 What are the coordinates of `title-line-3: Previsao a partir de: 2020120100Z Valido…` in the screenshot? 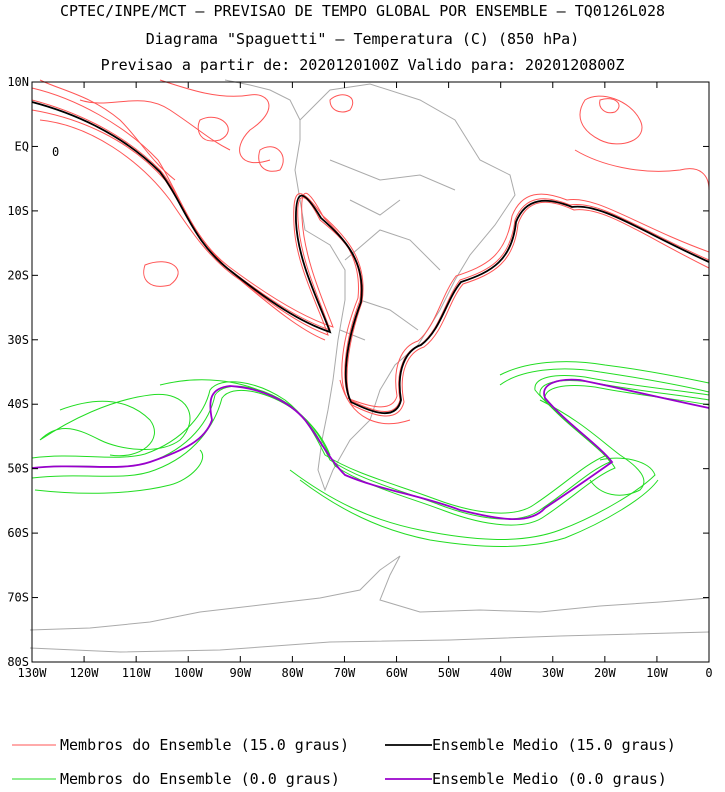 It's located at (362, 65).